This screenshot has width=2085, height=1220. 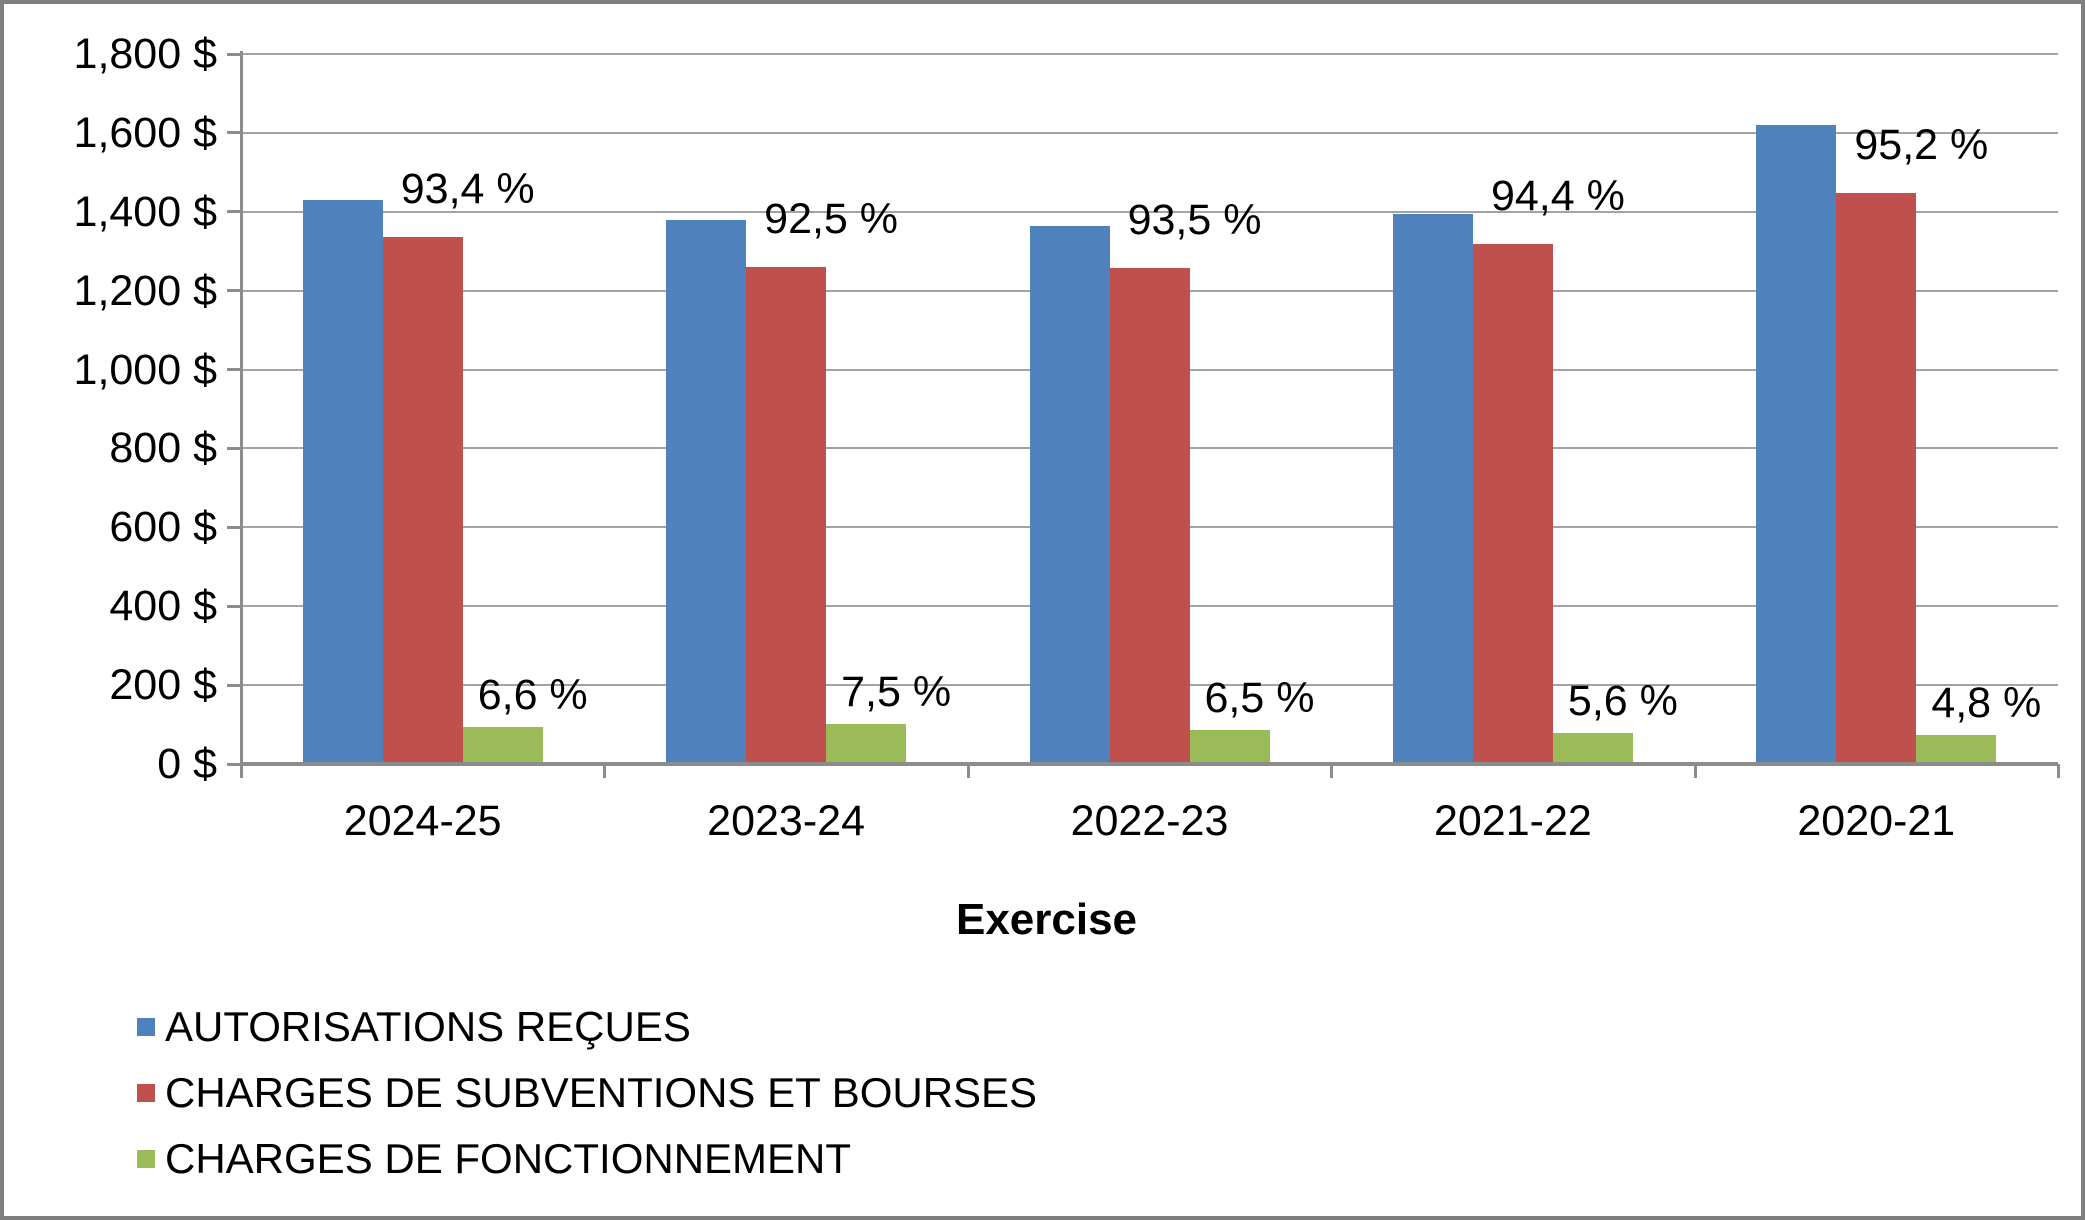 I want to click on y-axis-label-200: 200 $, so click(x=163, y=685).